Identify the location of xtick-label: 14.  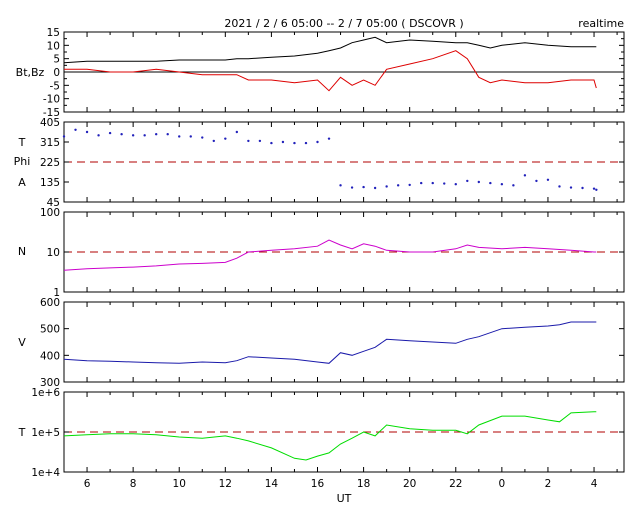
(272, 484).